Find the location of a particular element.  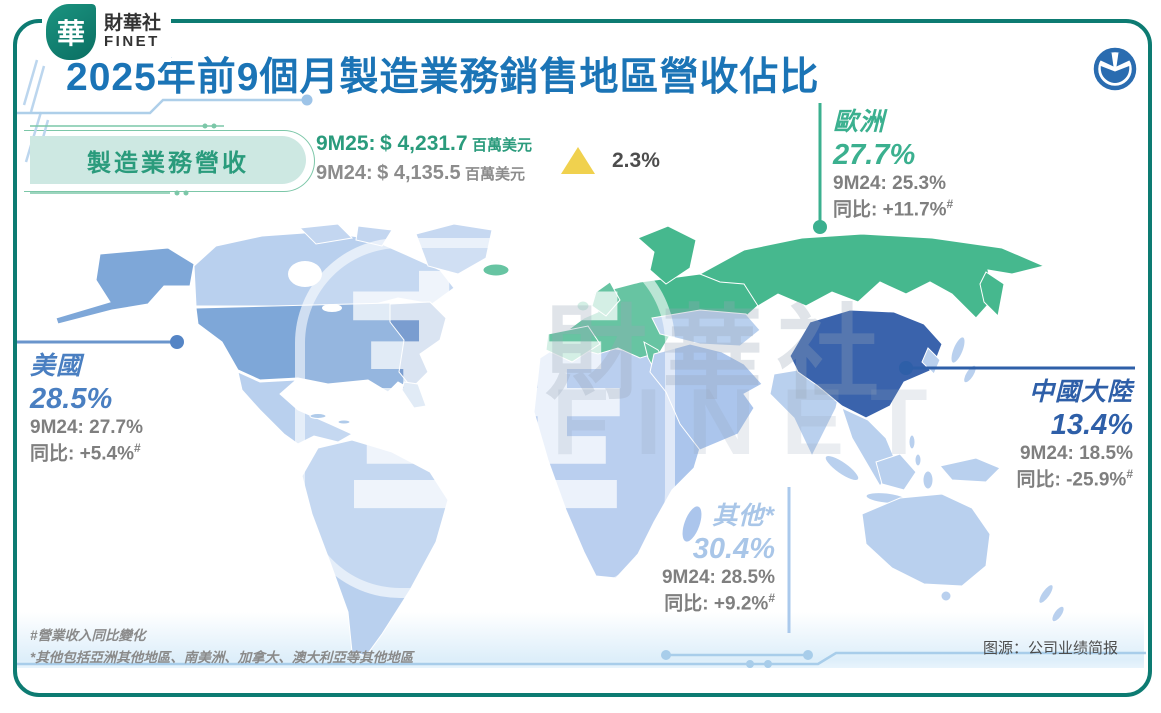

watermark-text-en: FINET is located at coordinates (753, 421).